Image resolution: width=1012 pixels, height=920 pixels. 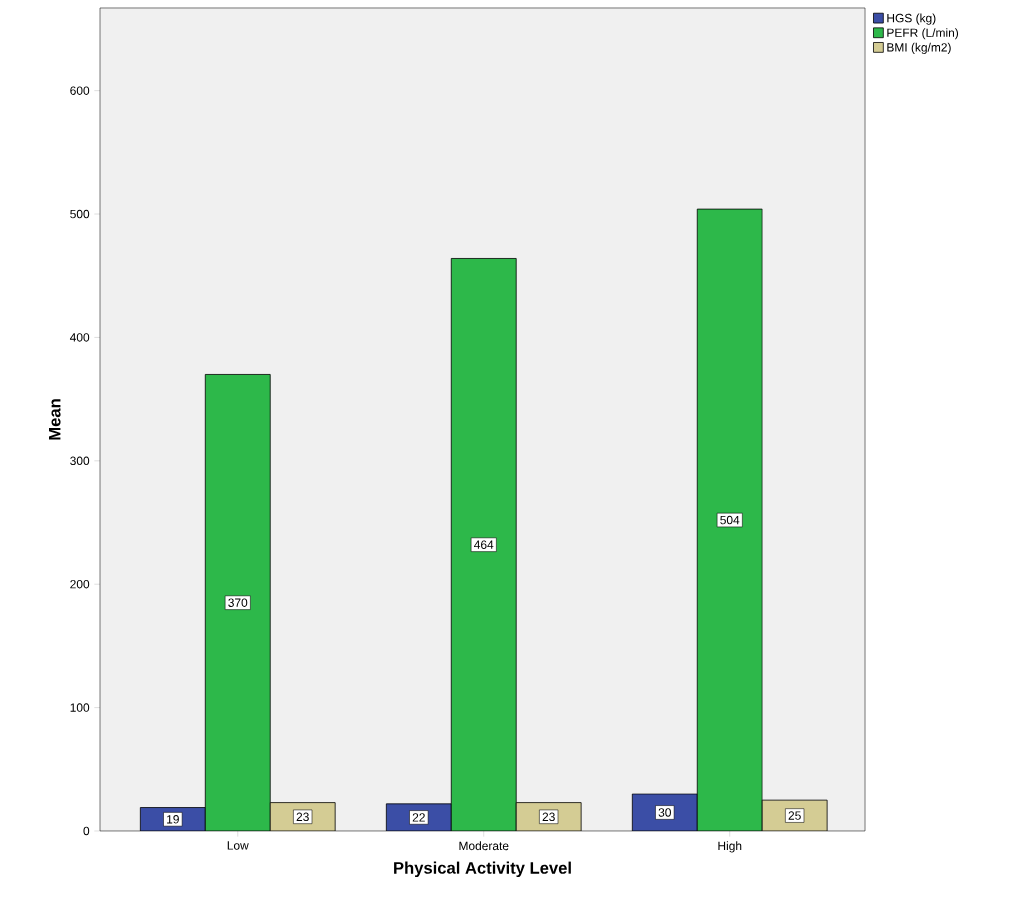 I want to click on bar, so click(x=664, y=812).